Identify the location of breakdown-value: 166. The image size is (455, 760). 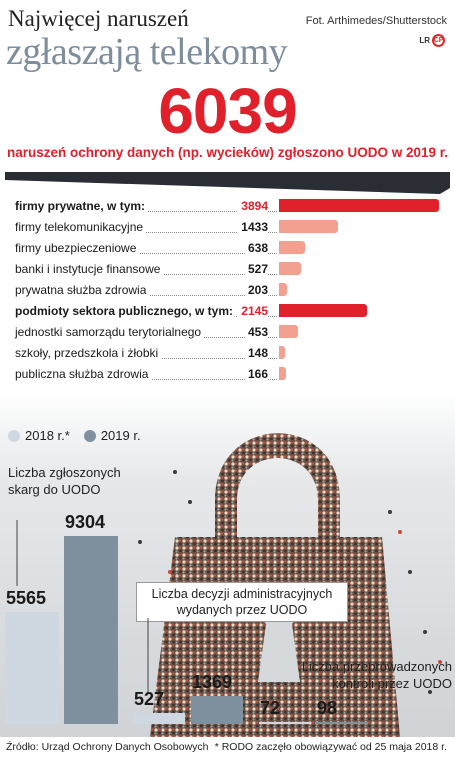
(256, 374).